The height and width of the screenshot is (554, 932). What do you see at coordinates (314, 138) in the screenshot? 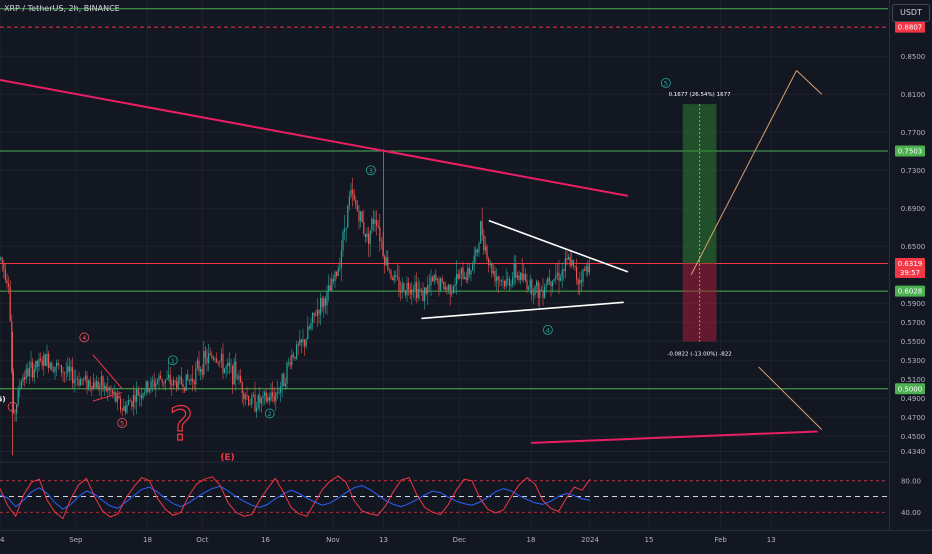
I see `trendline-descending-resistance` at bounding box center [314, 138].